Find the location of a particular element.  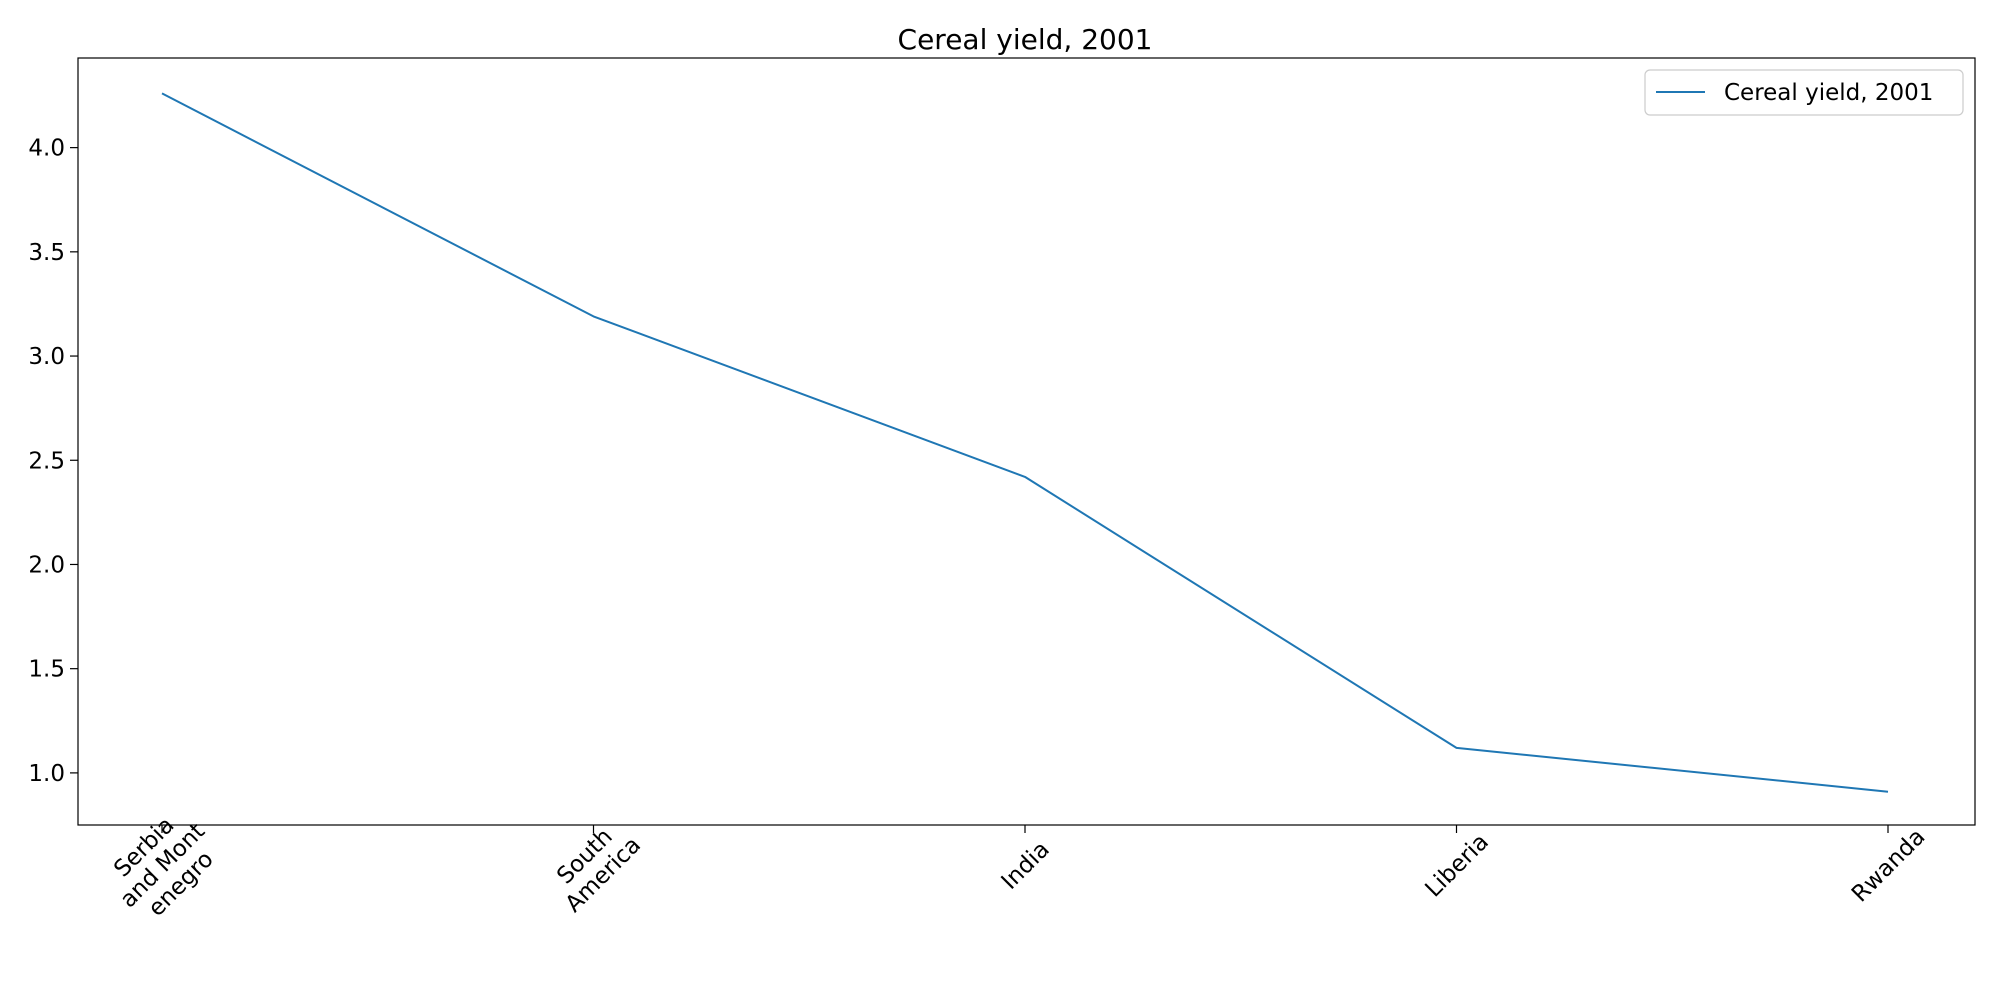

y-tick-label: 4.0 is located at coordinates (46, 149).